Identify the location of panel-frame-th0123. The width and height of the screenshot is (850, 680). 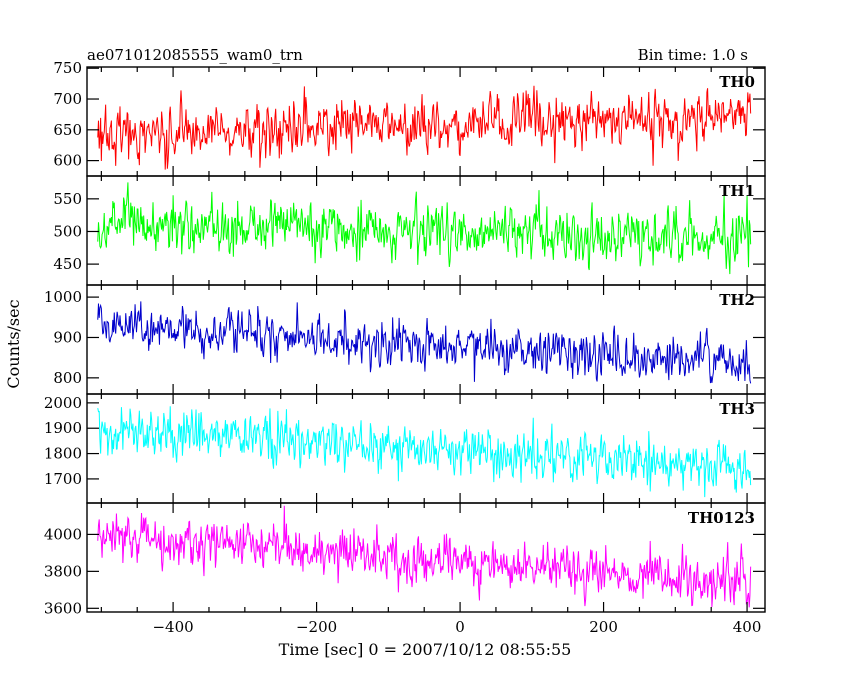
(426, 557).